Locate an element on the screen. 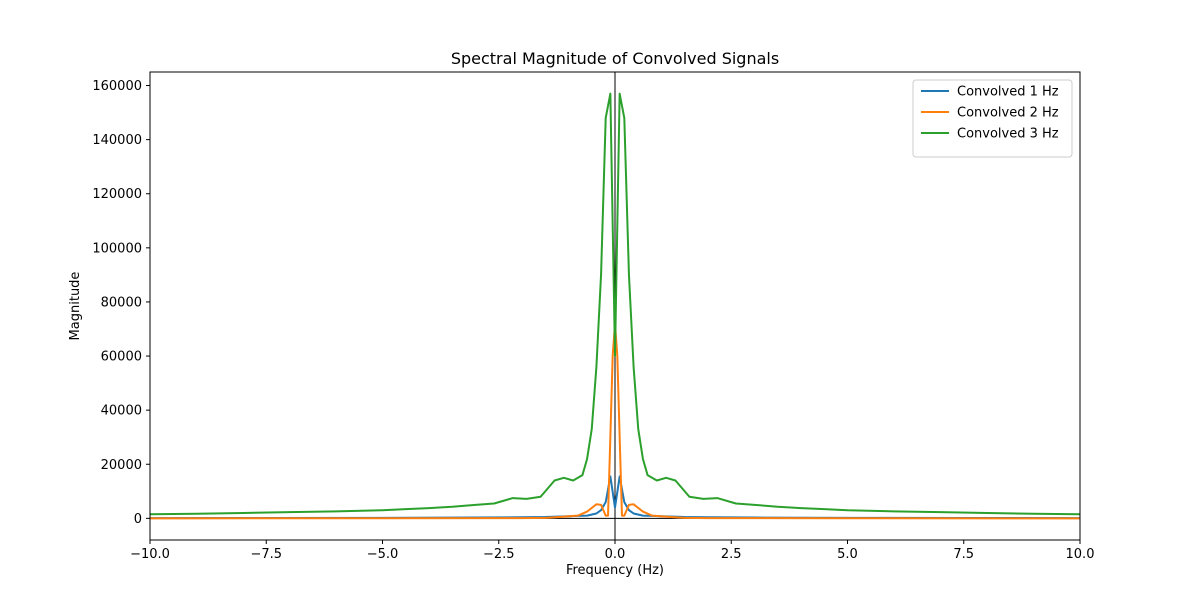 The width and height of the screenshot is (1200, 600). y-tick-label: 100000 is located at coordinates (117, 248).